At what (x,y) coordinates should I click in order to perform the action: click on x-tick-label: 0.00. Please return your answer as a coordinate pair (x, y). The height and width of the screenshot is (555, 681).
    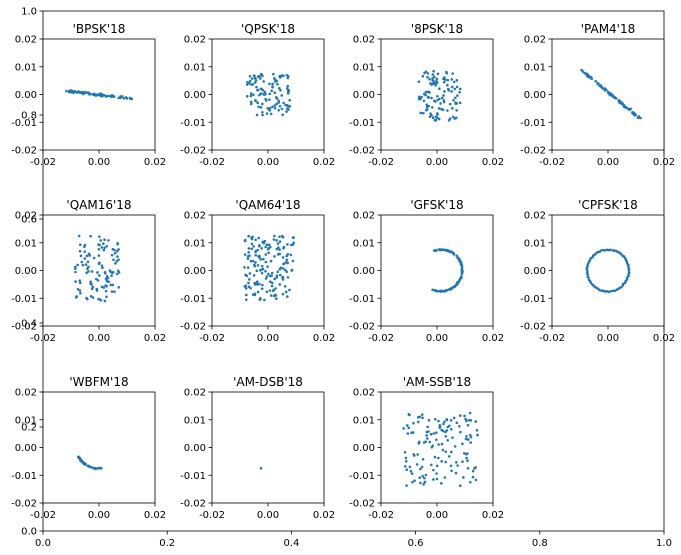
    Looking at the image, I should click on (268, 162).